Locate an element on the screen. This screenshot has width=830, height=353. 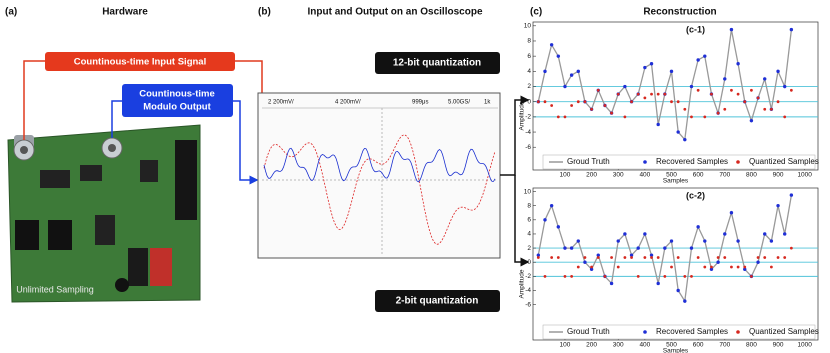
input-label-box is located at coordinates (140, 61).